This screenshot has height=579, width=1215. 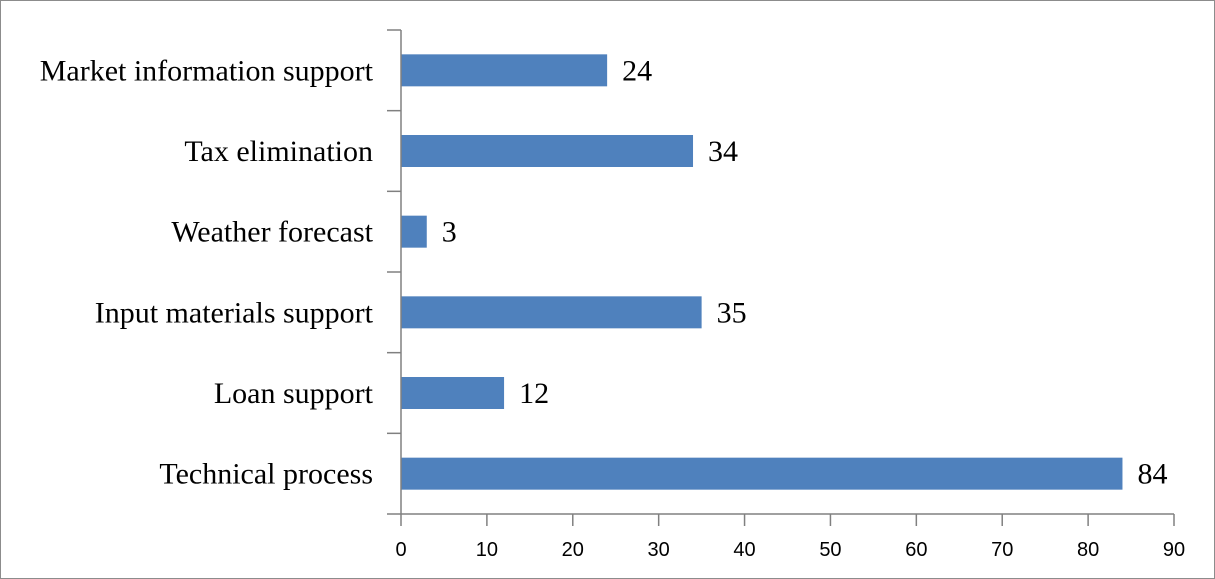 What do you see at coordinates (487, 550) in the screenshot?
I see `x-tick-label: 10` at bounding box center [487, 550].